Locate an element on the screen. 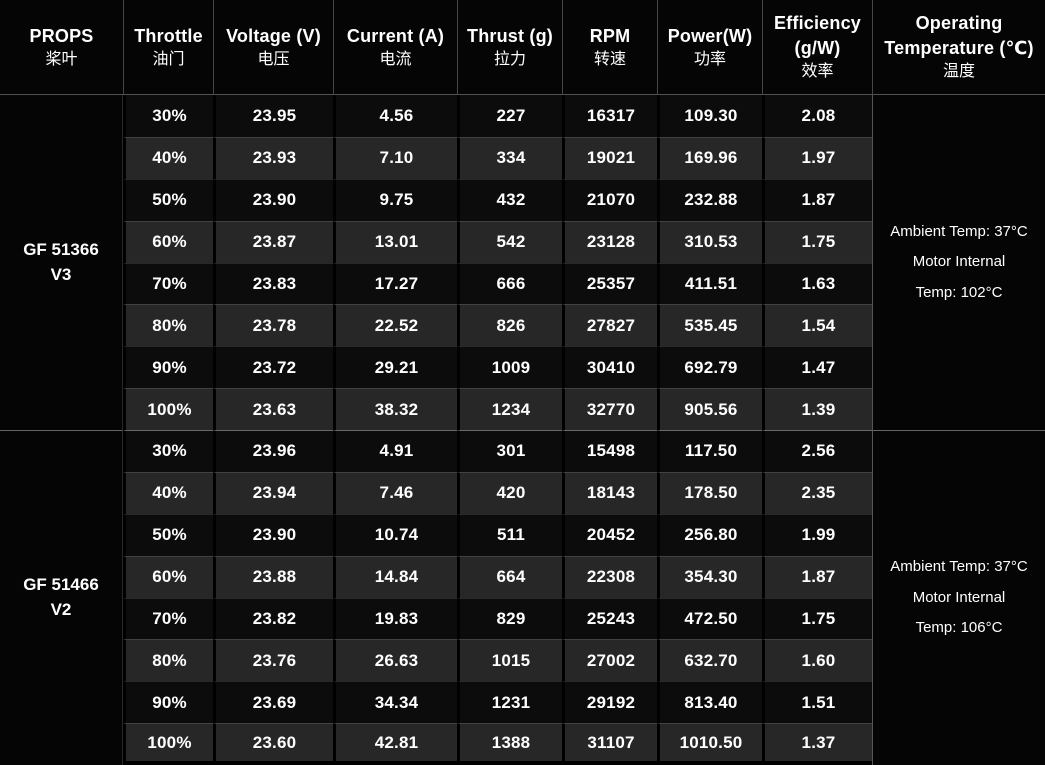 The width and height of the screenshot is (1045, 765). cell-efficiency: 1.60 is located at coordinates (817, 660).